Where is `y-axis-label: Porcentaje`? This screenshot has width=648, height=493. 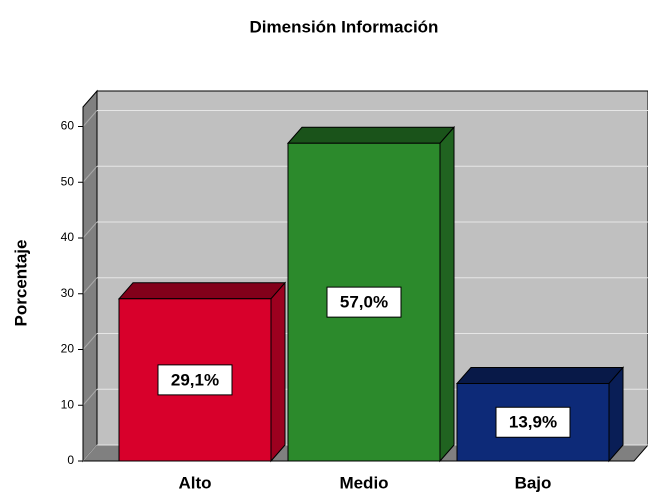
y-axis-label: Porcentaje is located at coordinates (20, 283).